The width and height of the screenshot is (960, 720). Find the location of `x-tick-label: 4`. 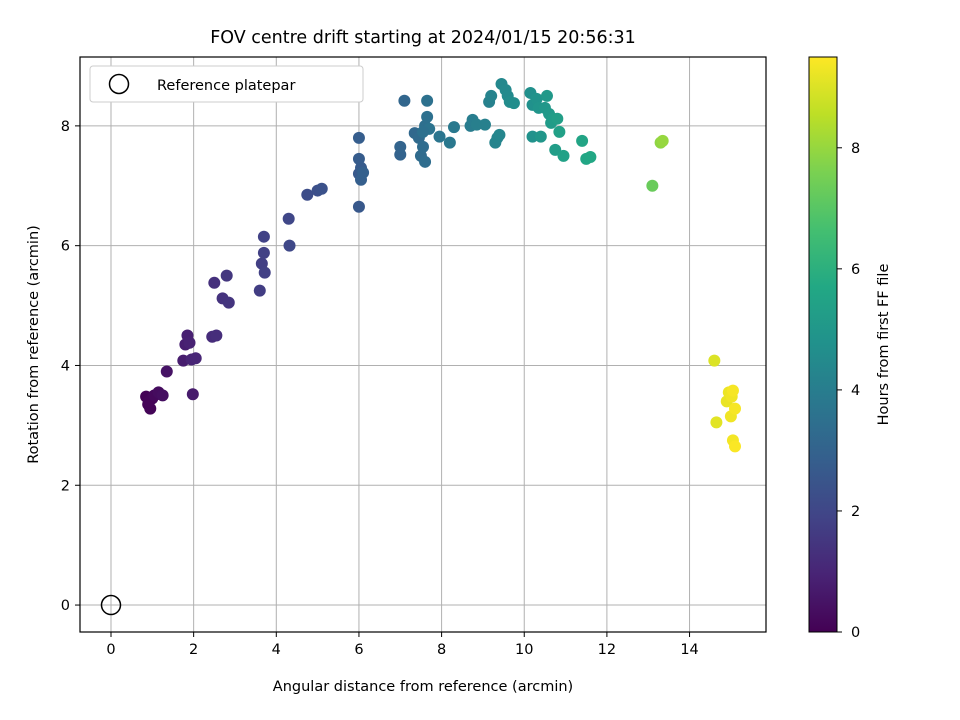

x-tick-label: 4 is located at coordinates (276, 650).